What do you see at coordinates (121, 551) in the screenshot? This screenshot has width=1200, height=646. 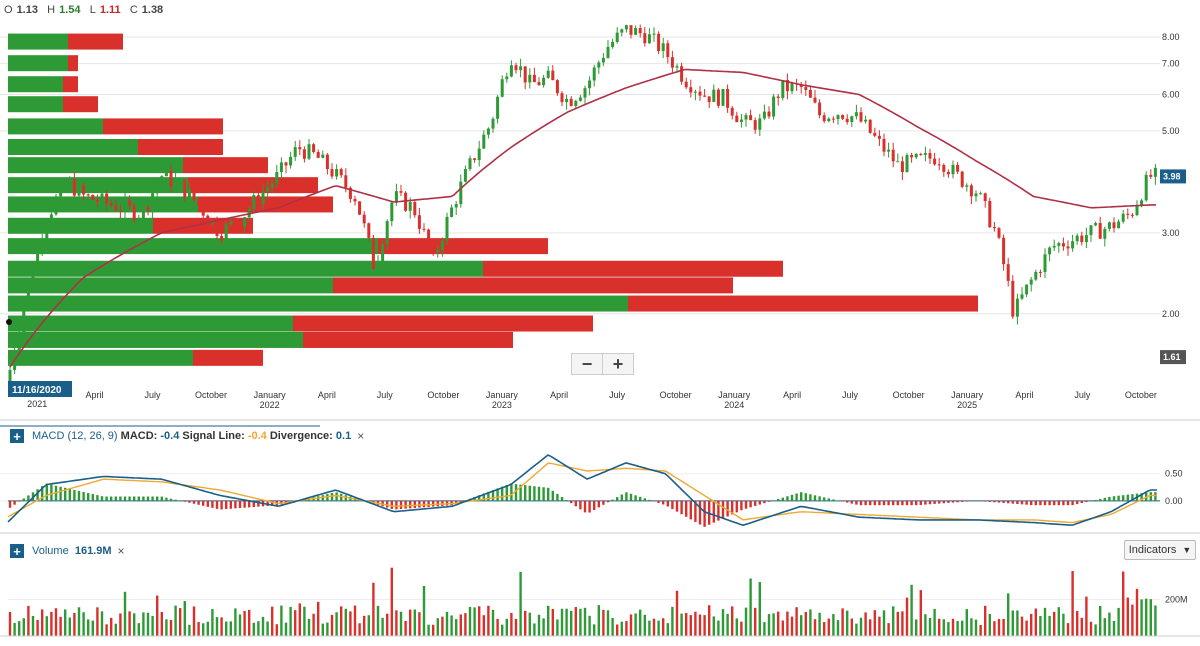 I see `volume-close-icon: ×` at bounding box center [121, 551].